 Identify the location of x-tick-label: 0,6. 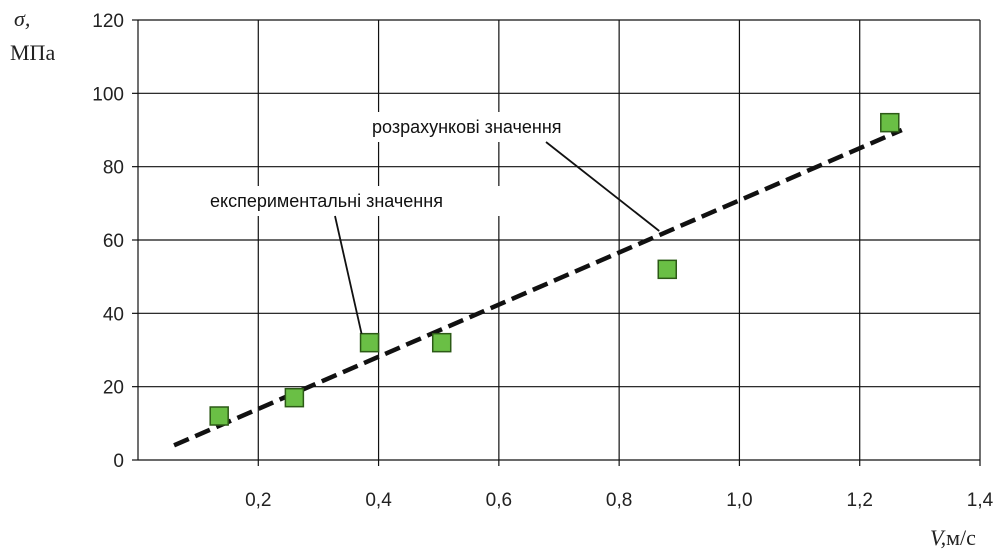
(499, 500).